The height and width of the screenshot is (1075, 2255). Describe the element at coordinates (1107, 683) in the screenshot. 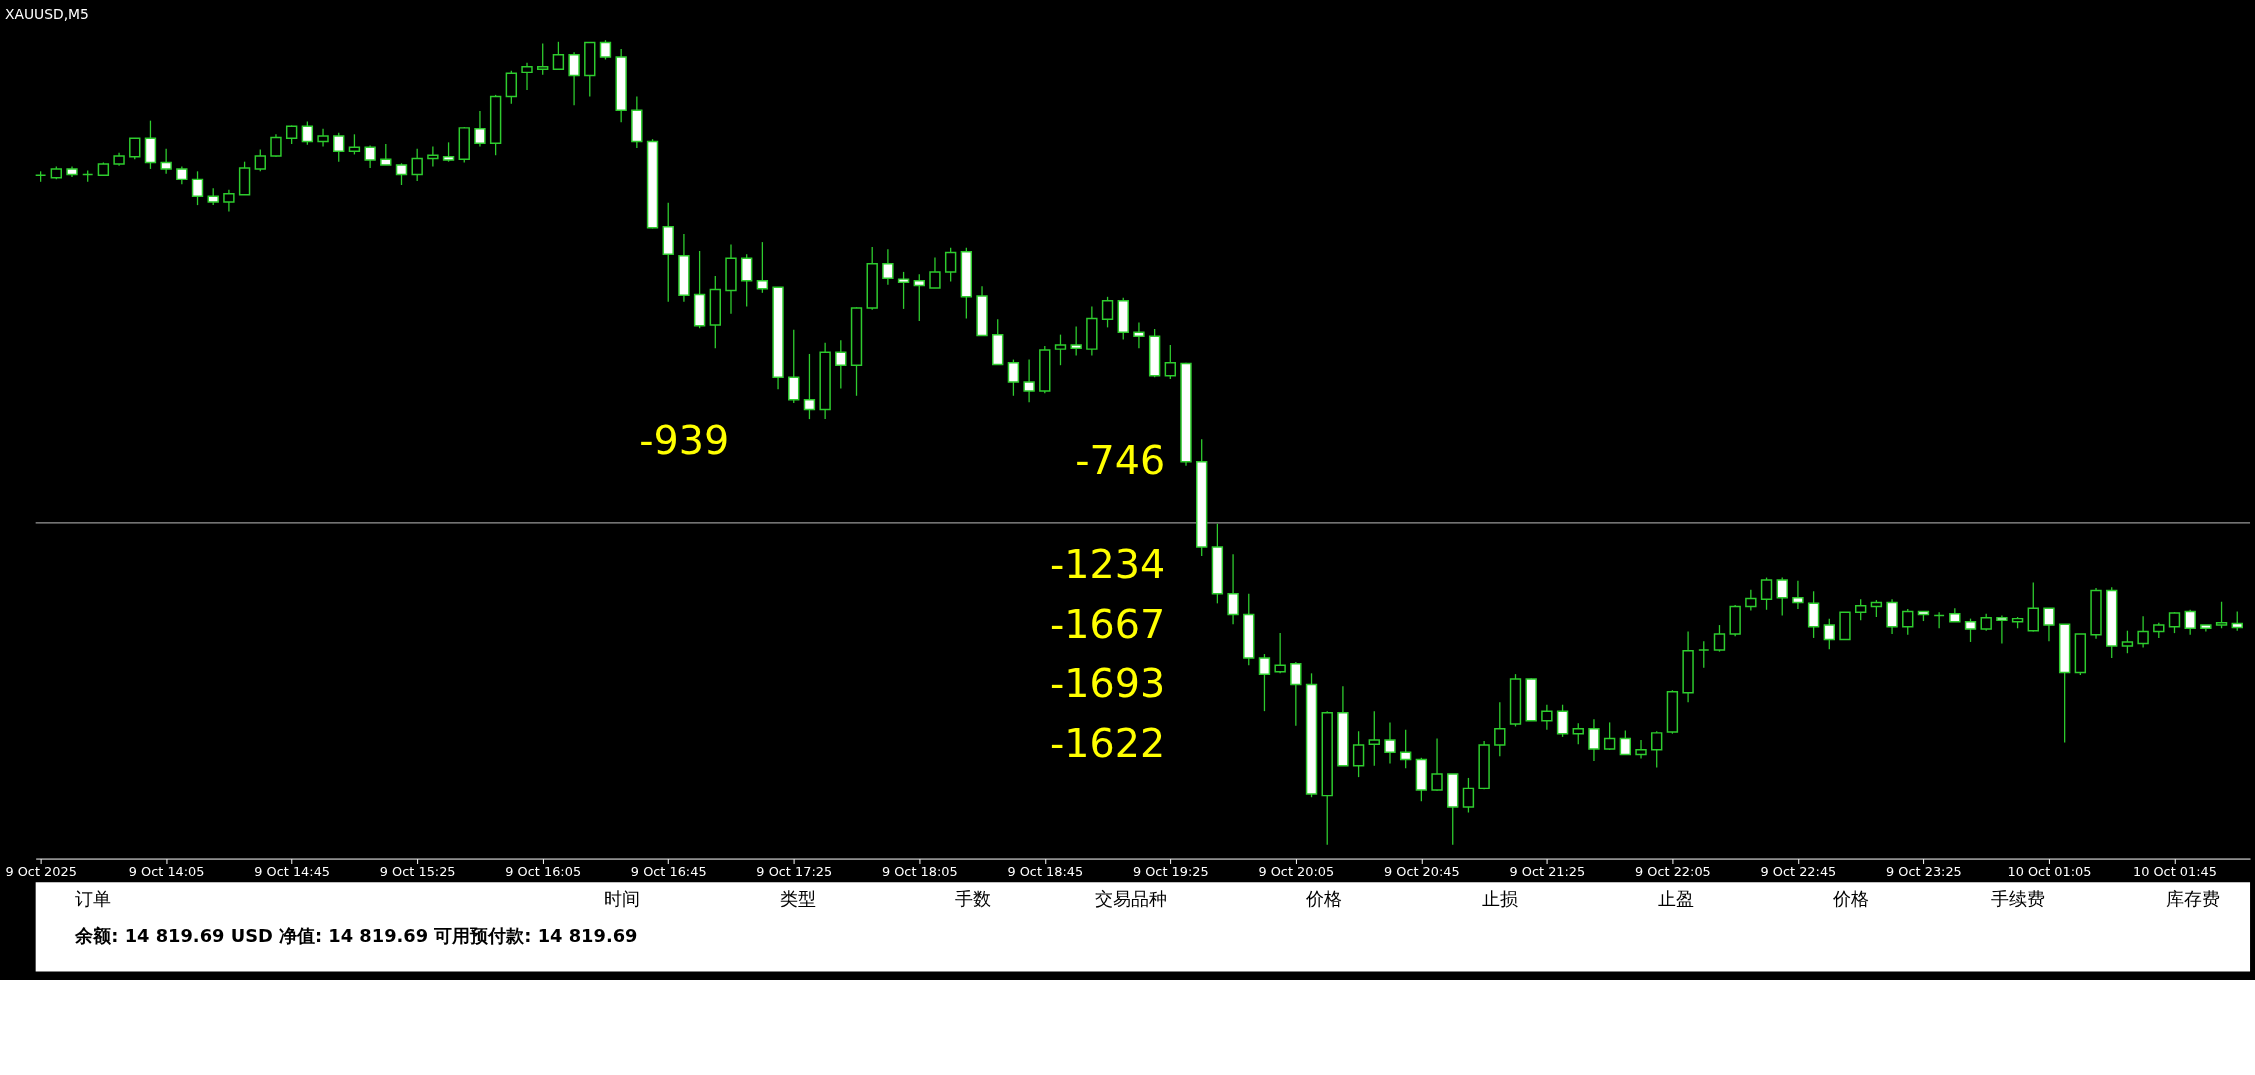

I see `annotation: -1693` at that location.